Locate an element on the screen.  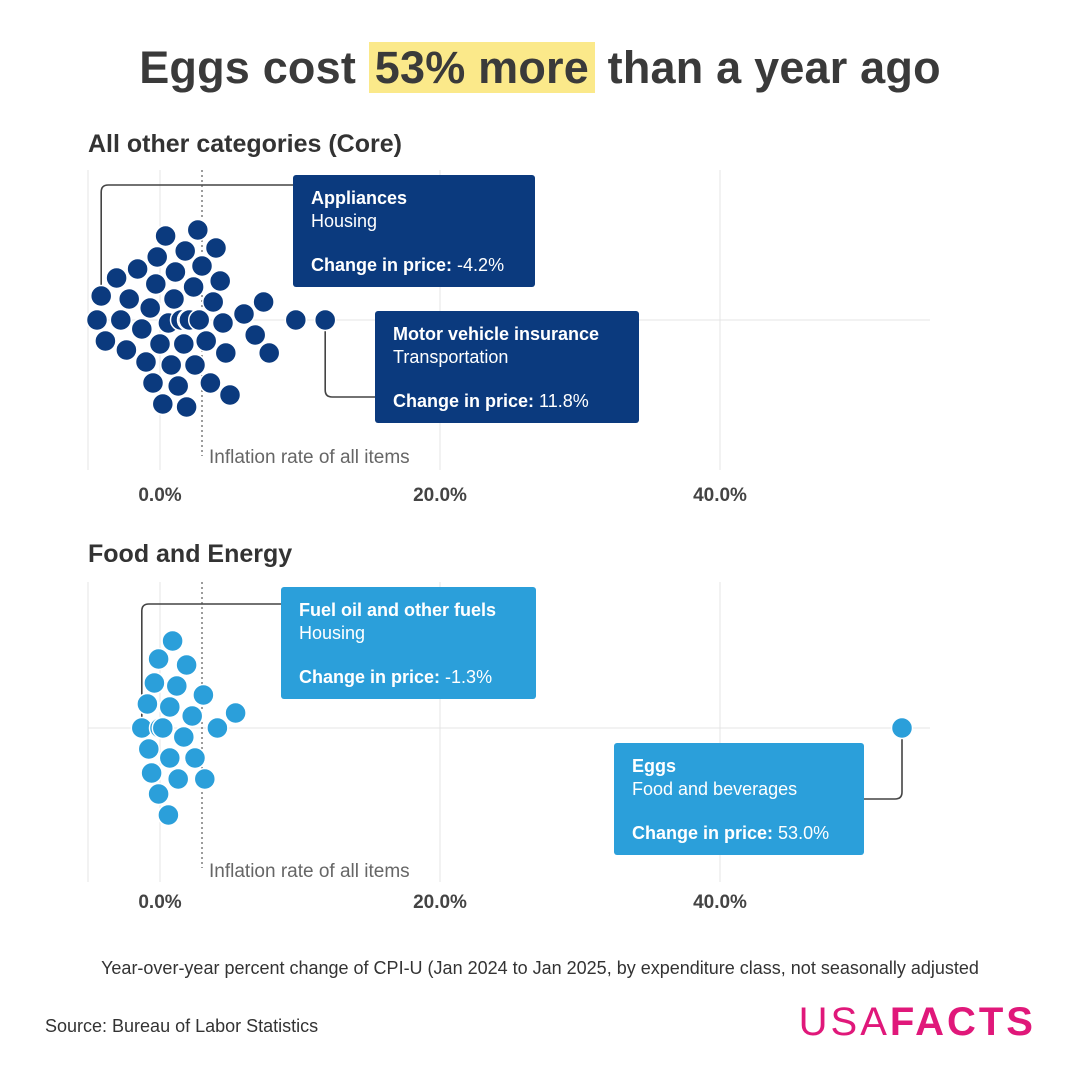
callout-eggs-change: Change in price: 53.0% is located at coordinates (739, 833).